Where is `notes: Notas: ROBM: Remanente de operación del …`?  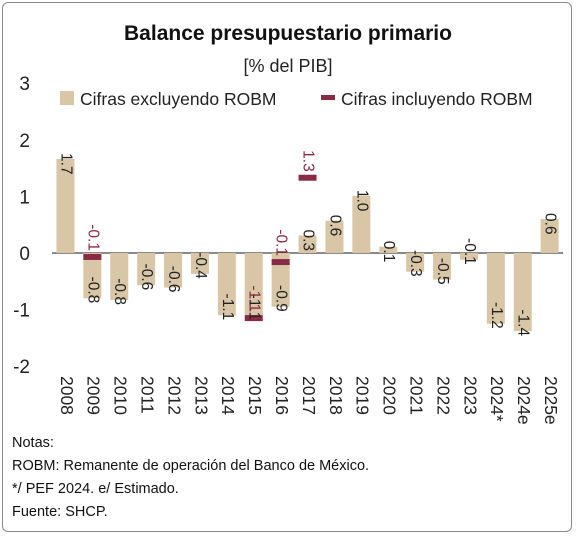 notes: Notas: ROBM: Remanente de operación del … is located at coordinates (190, 478).